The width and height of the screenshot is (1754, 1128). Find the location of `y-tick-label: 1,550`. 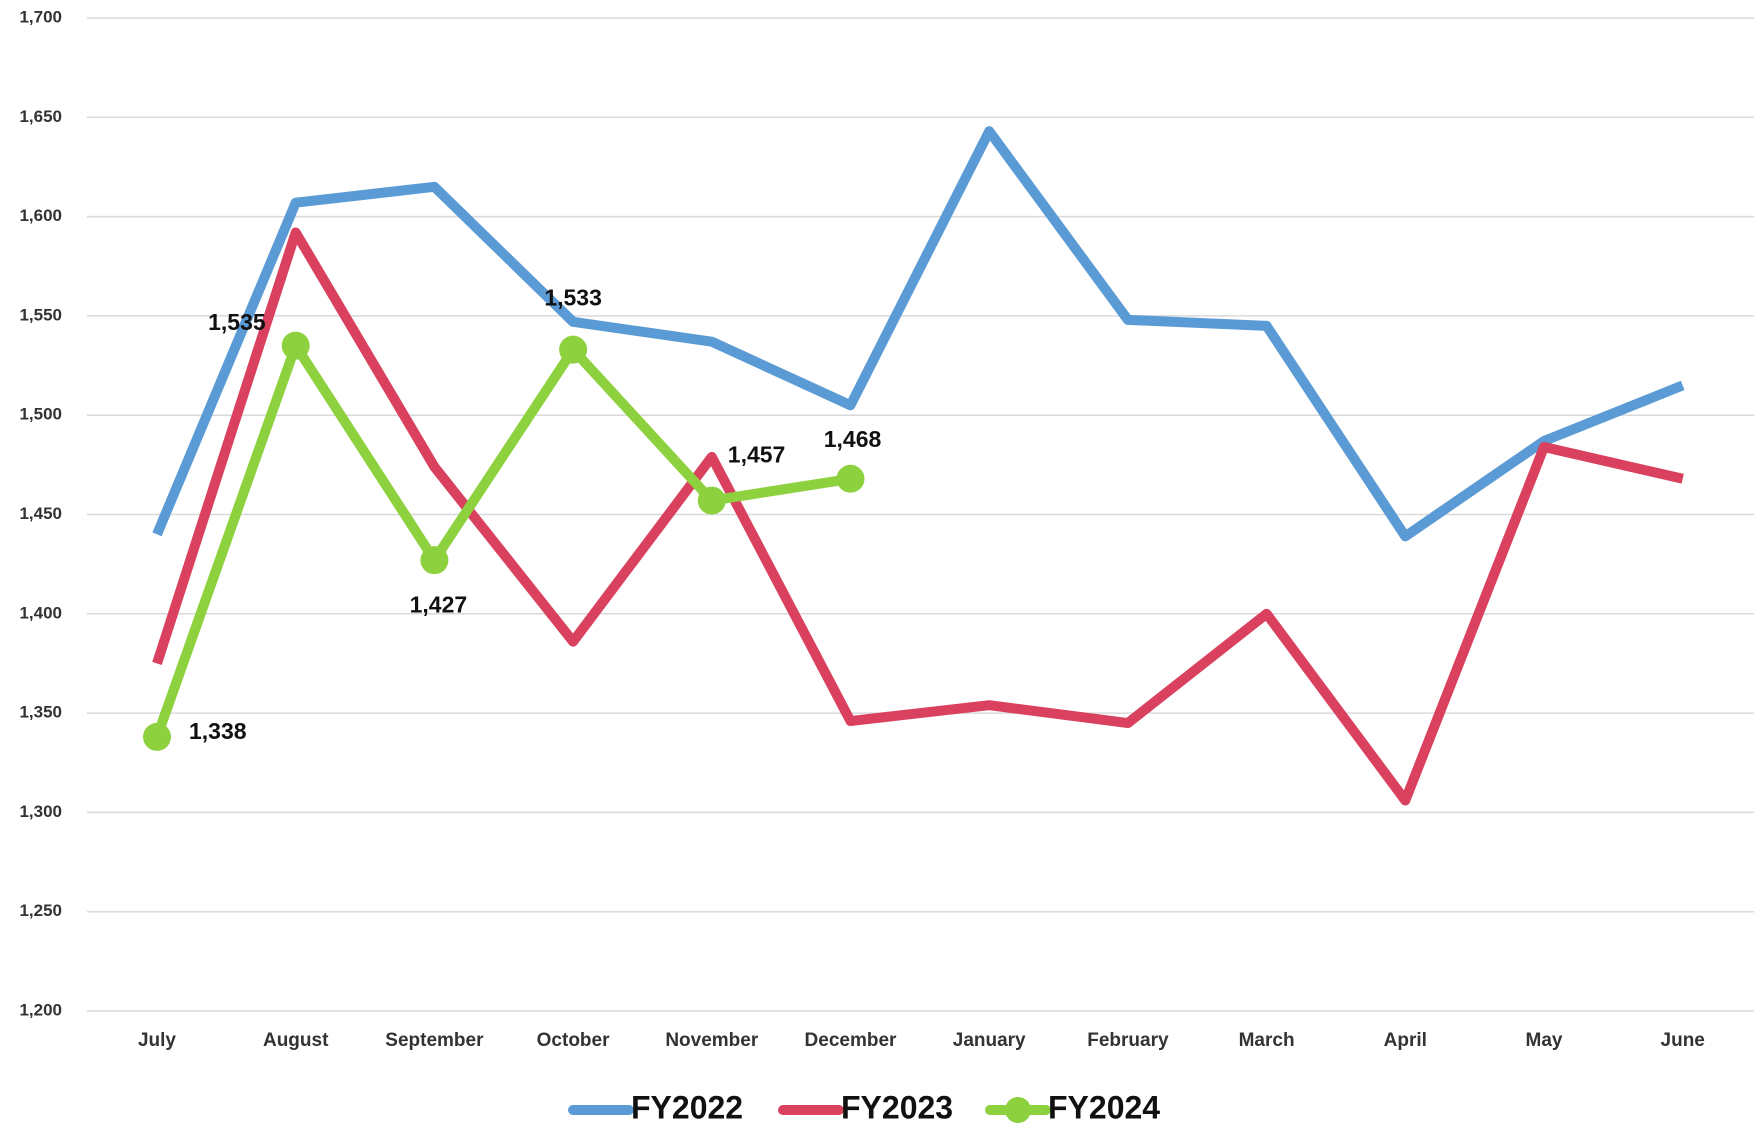

y-tick-label: 1,550 is located at coordinates (40, 314).